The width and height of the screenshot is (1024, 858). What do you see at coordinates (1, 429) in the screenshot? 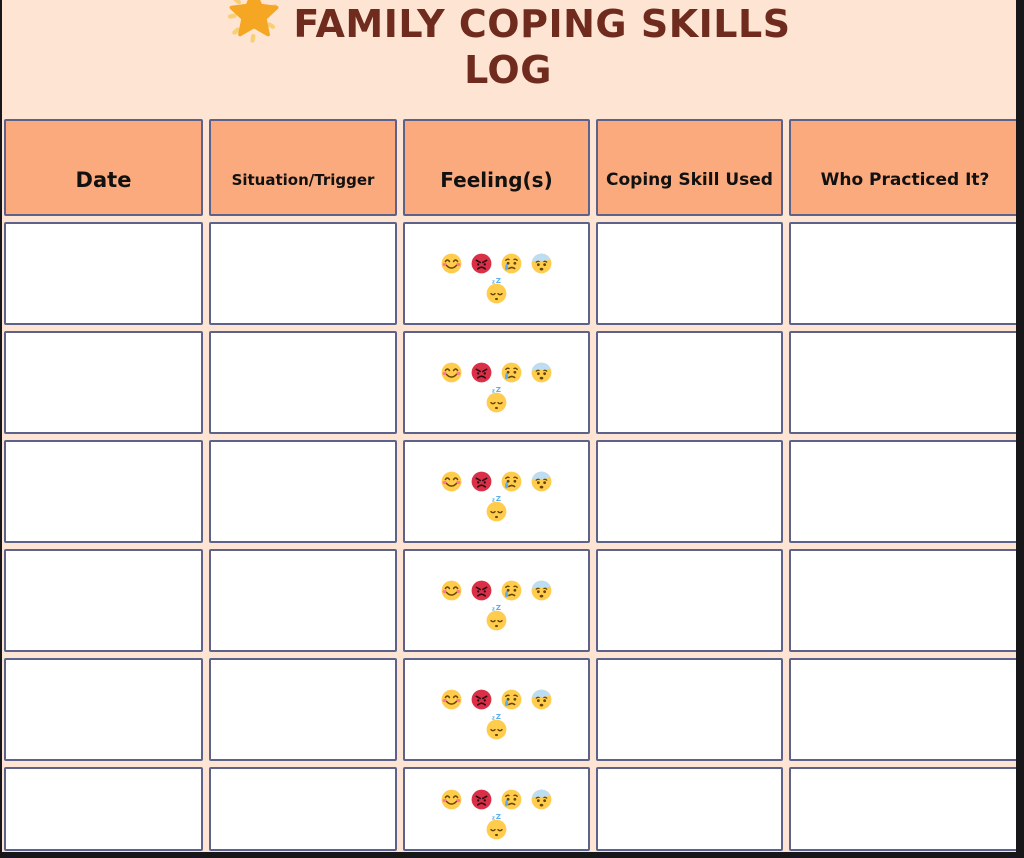
I see `screen-edge-left` at bounding box center [1, 429].